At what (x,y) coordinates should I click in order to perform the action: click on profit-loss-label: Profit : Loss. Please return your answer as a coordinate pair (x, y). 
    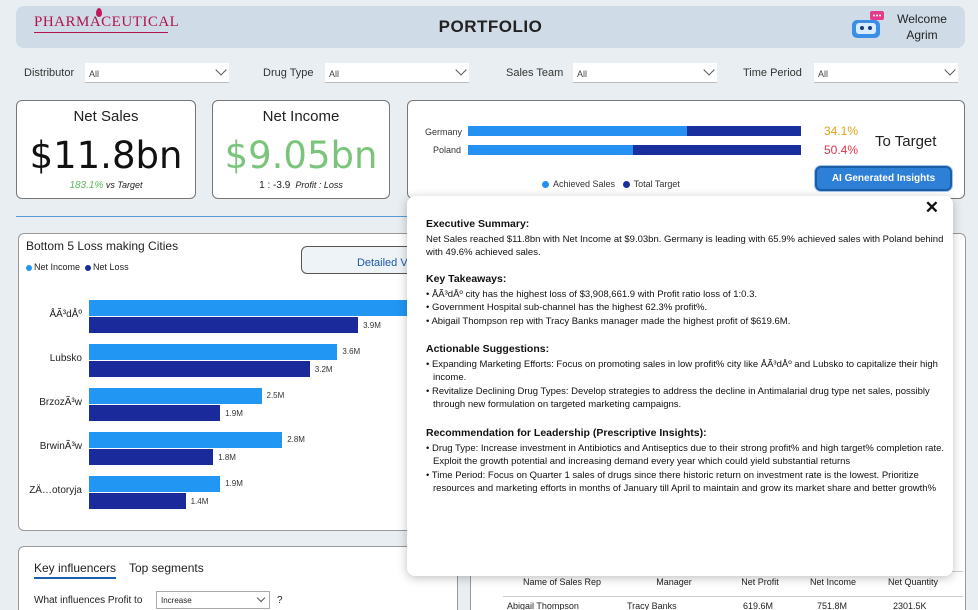
    Looking at the image, I should click on (319, 185).